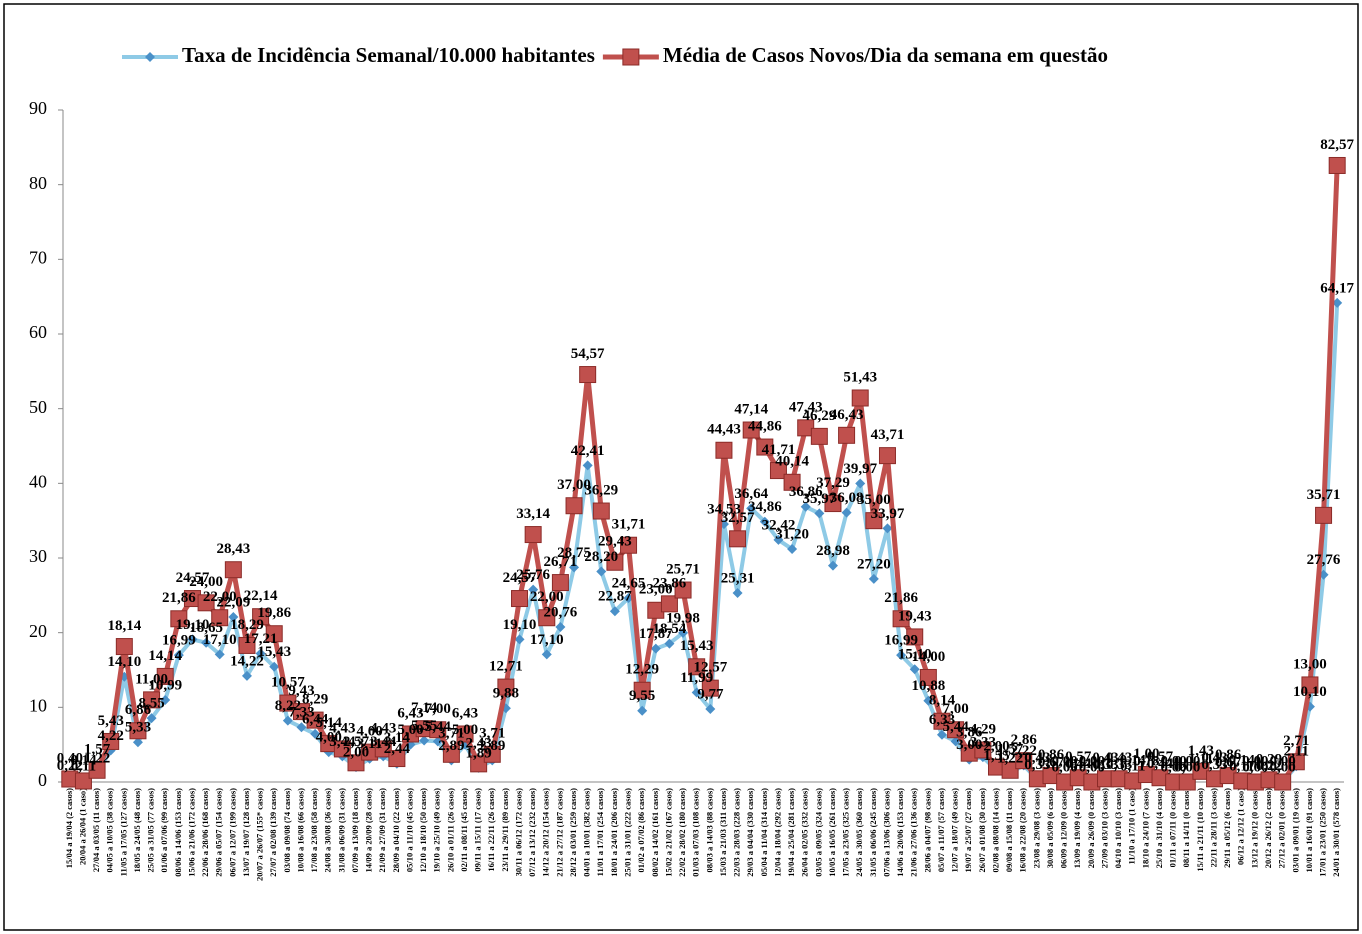 This screenshot has height=934, width=1362. What do you see at coordinates (1241, 767) in the screenshot?
I see `data-label: 0,11` at bounding box center [1241, 767].